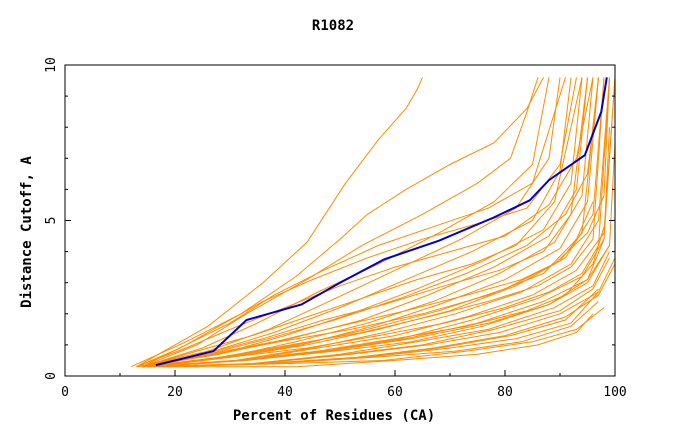 The height and width of the screenshot is (440, 680). I want to click on x-tick-label: 100, so click(614, 392).